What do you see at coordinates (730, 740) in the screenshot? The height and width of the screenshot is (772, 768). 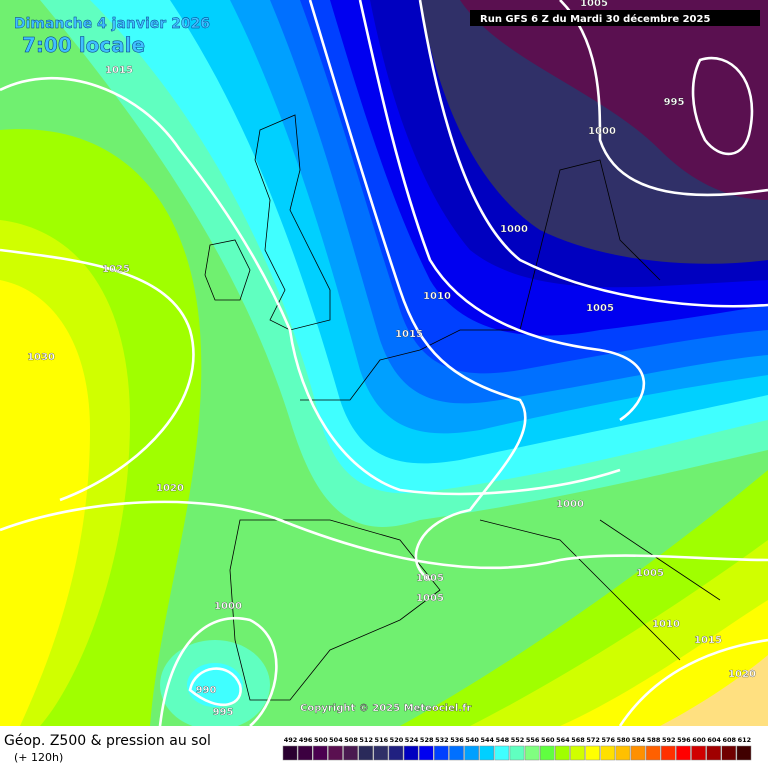 I see `scale-value: 608` at bounding box center [730, 740].